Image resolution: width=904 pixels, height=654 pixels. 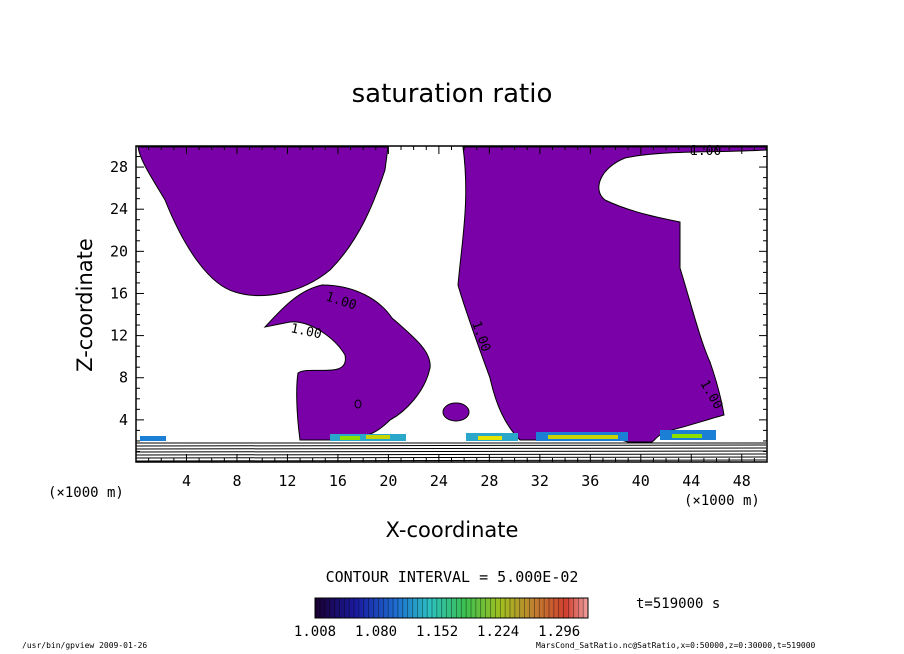 What do you see at coordinates (85, 305) in the screenshot?
I see `y-axis-label: Z-coordinate` at bounding box center [85, 305].